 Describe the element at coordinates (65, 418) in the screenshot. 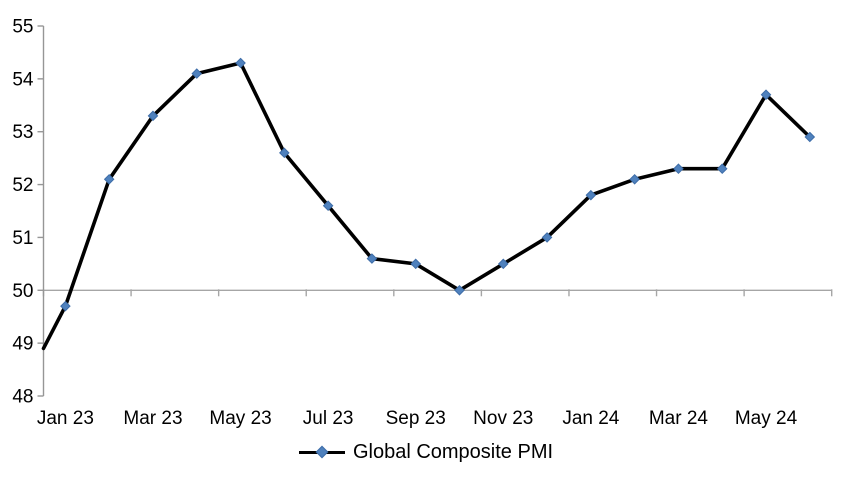

I see `x-axis-label: Jan 23` at that location.